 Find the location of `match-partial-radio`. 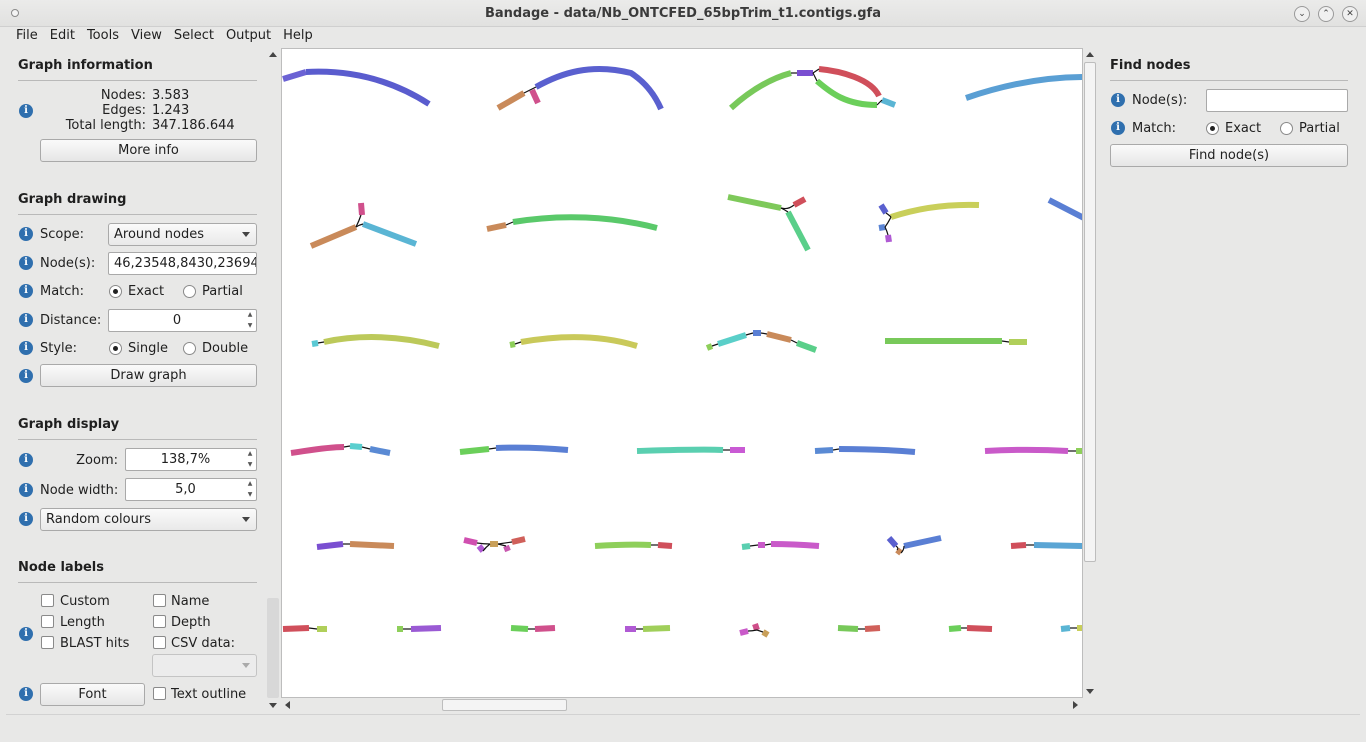

match-partial-radio is located at coordinates (189, 291).